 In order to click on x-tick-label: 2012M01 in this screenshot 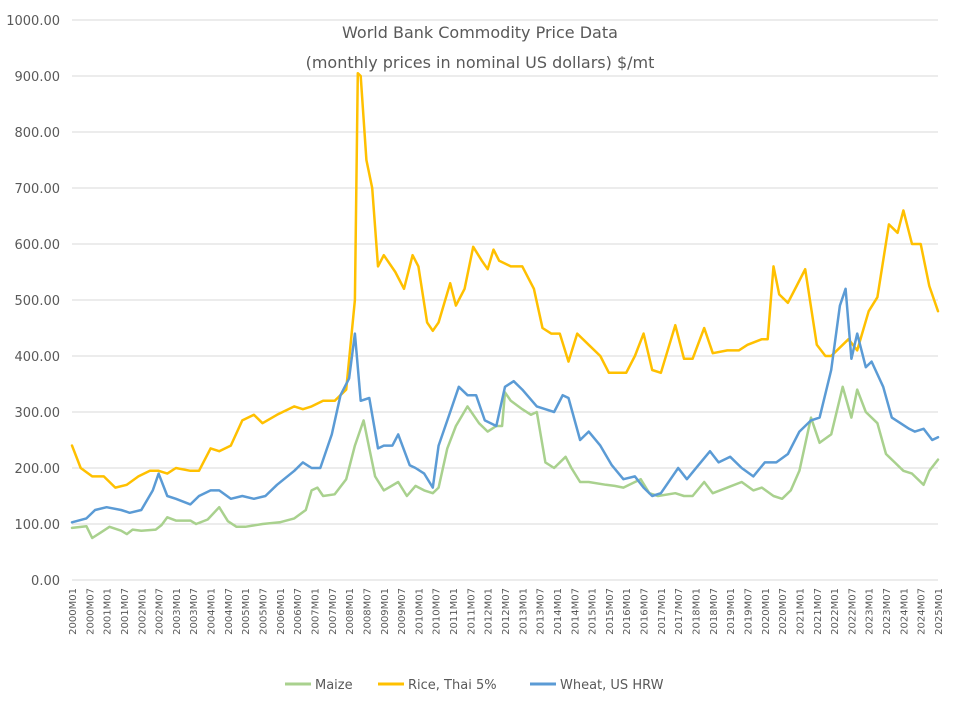, I will do `click(489, 611)`.